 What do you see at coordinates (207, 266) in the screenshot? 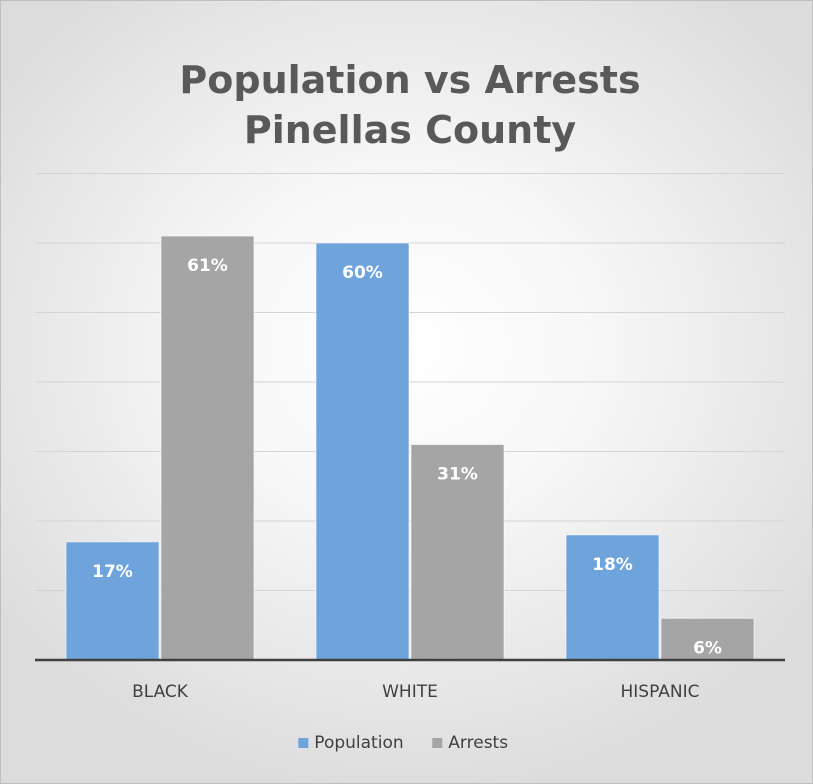
I see `data-label-black-arrests: 61%` at bounding box center [207, 266].